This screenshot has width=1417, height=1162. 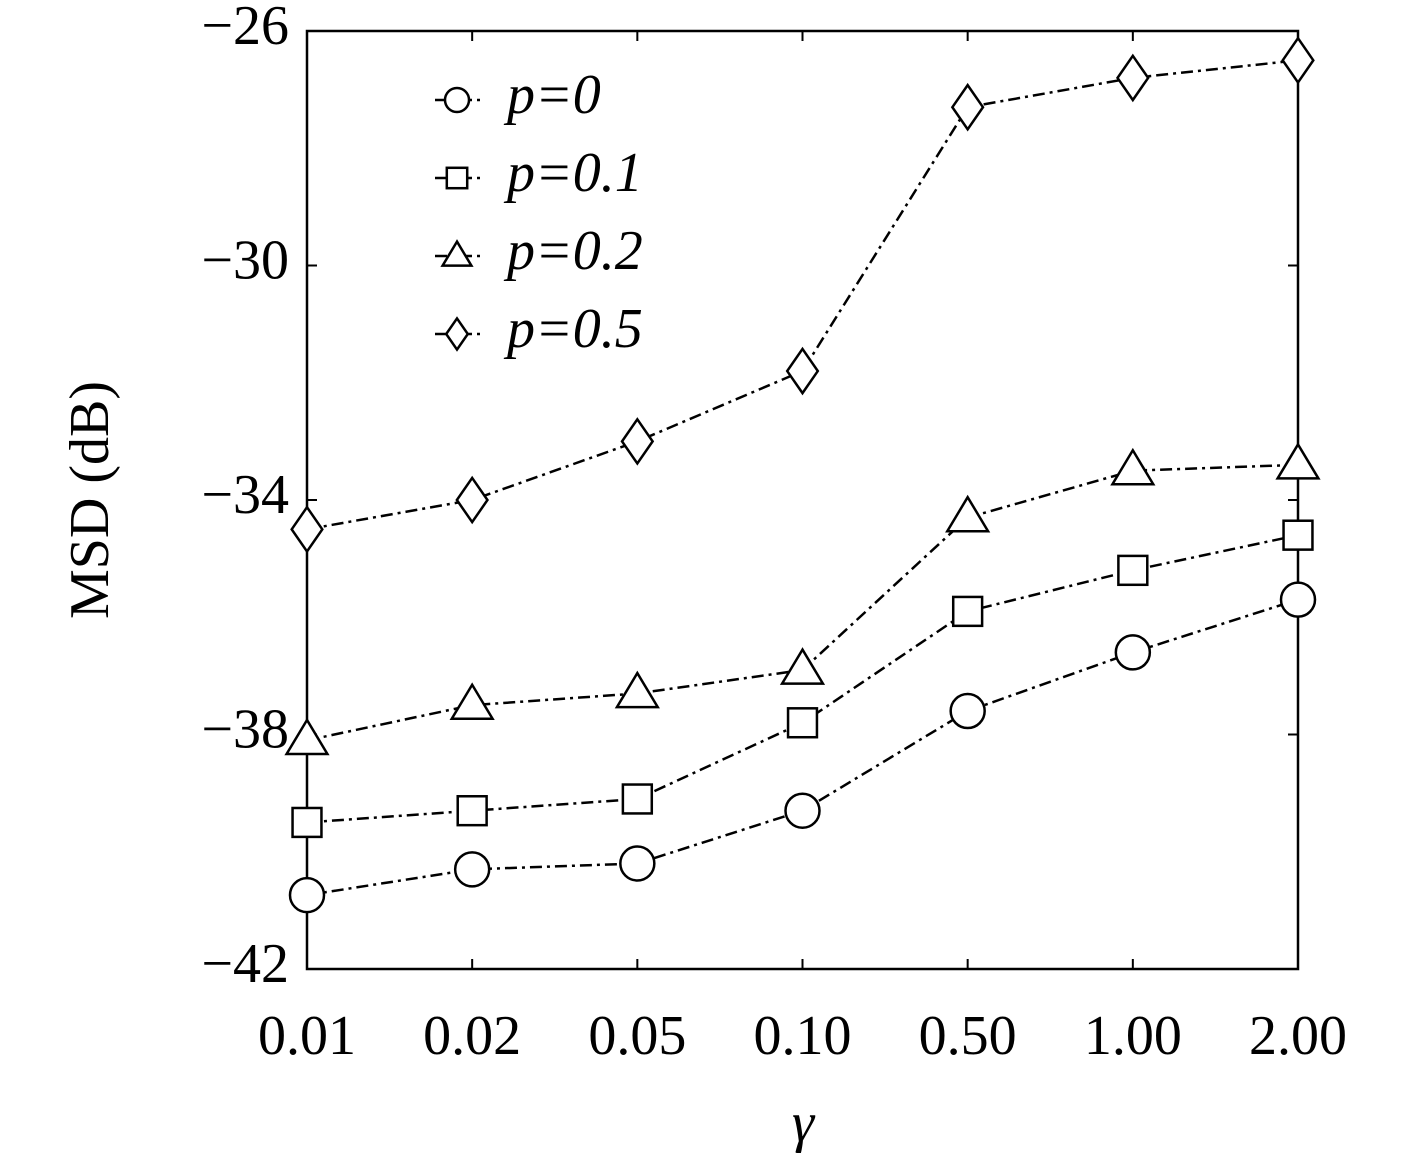 I want to click on x-tick-label: 0.50, so click(x=968, y=1036).